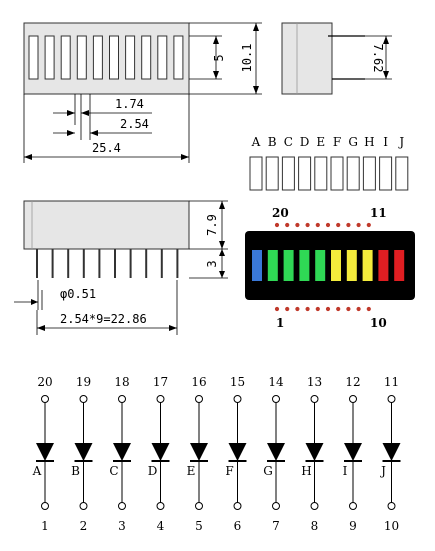 This screenshot has height=551, width=435. Describe the element at coordinates (391, 526) in the screenshot. I see `cathode-pin-label: 10` at that location.